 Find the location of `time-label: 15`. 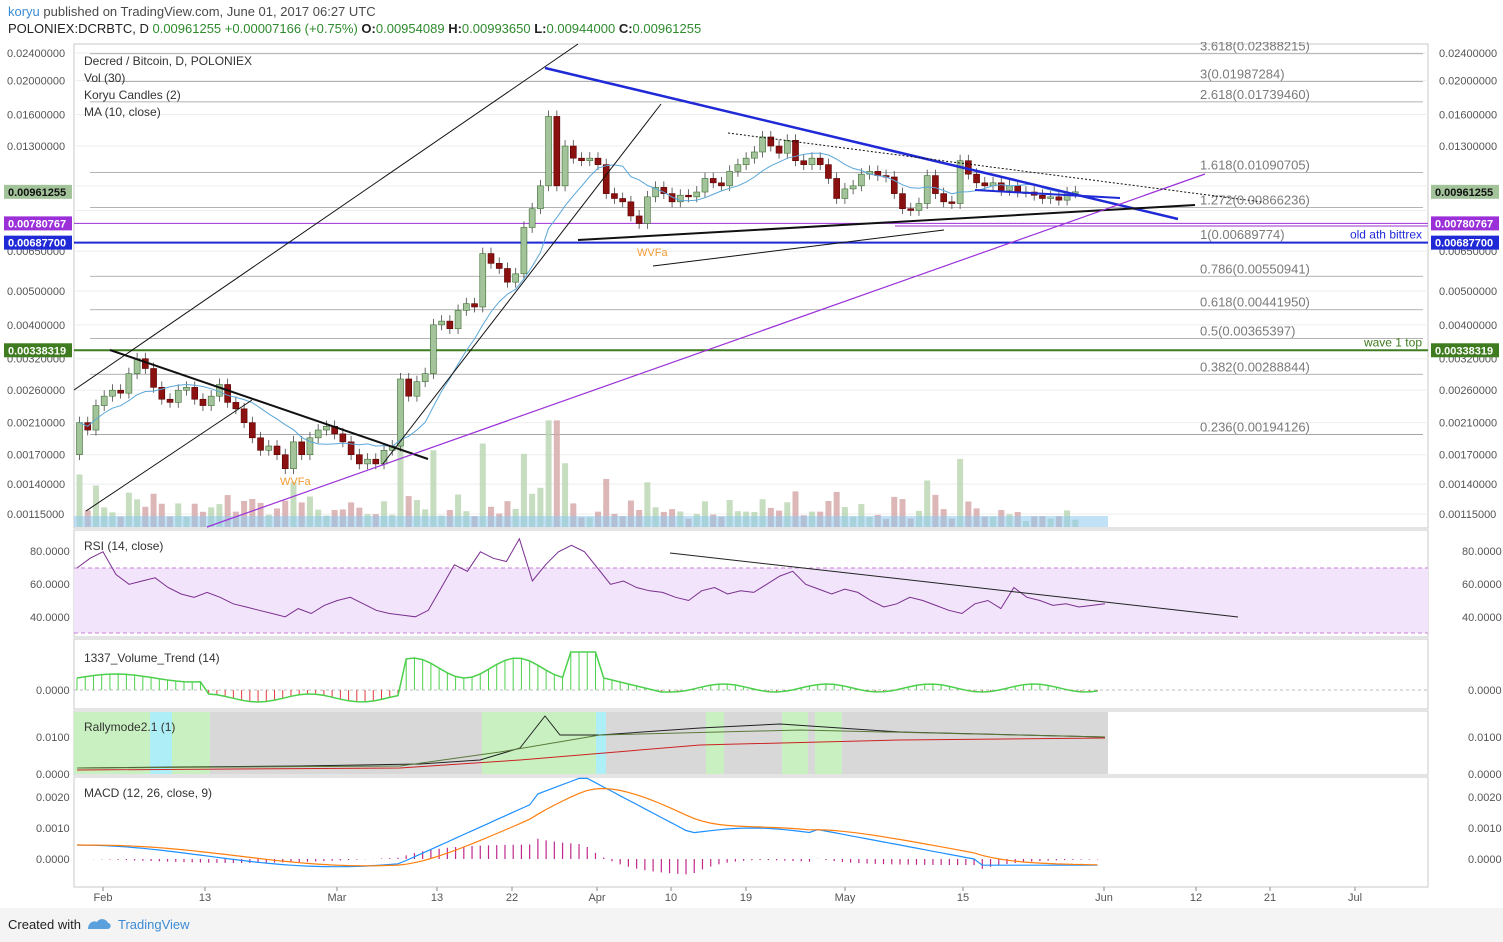

time-label: 15 is located at coordinates (963, 898).